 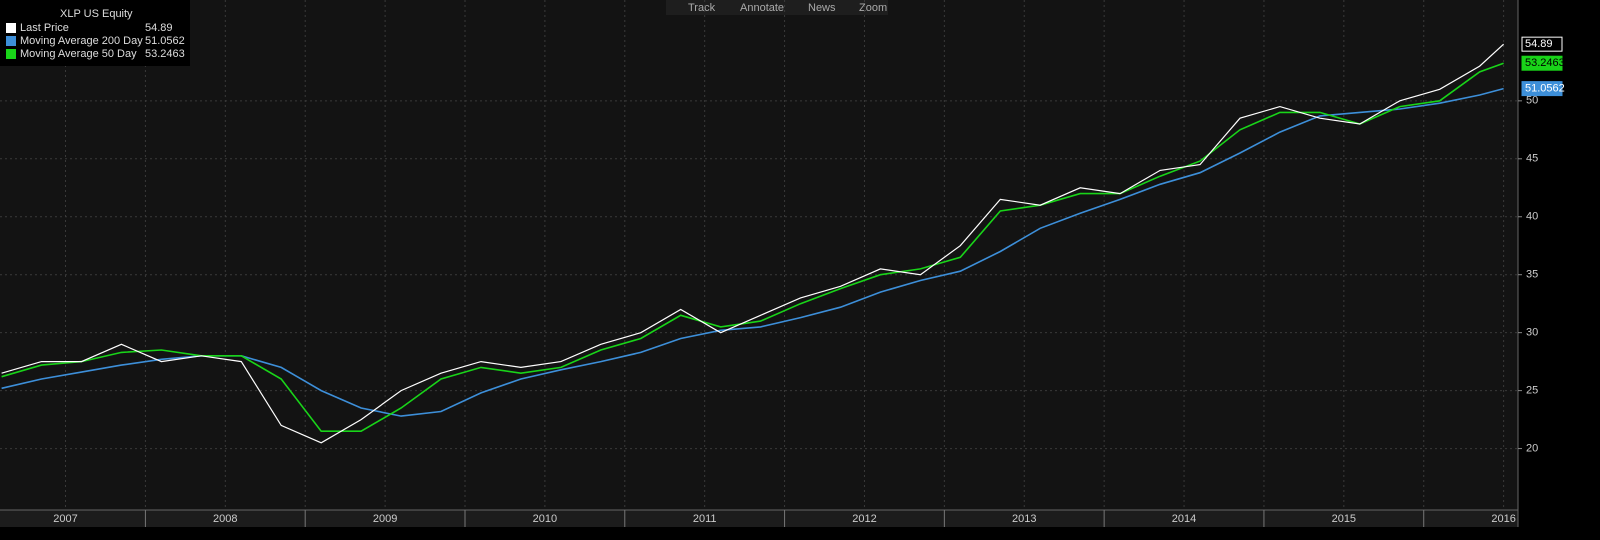 I want to click on toolbar-annotate: Annotate, so click(x=762, y=8).